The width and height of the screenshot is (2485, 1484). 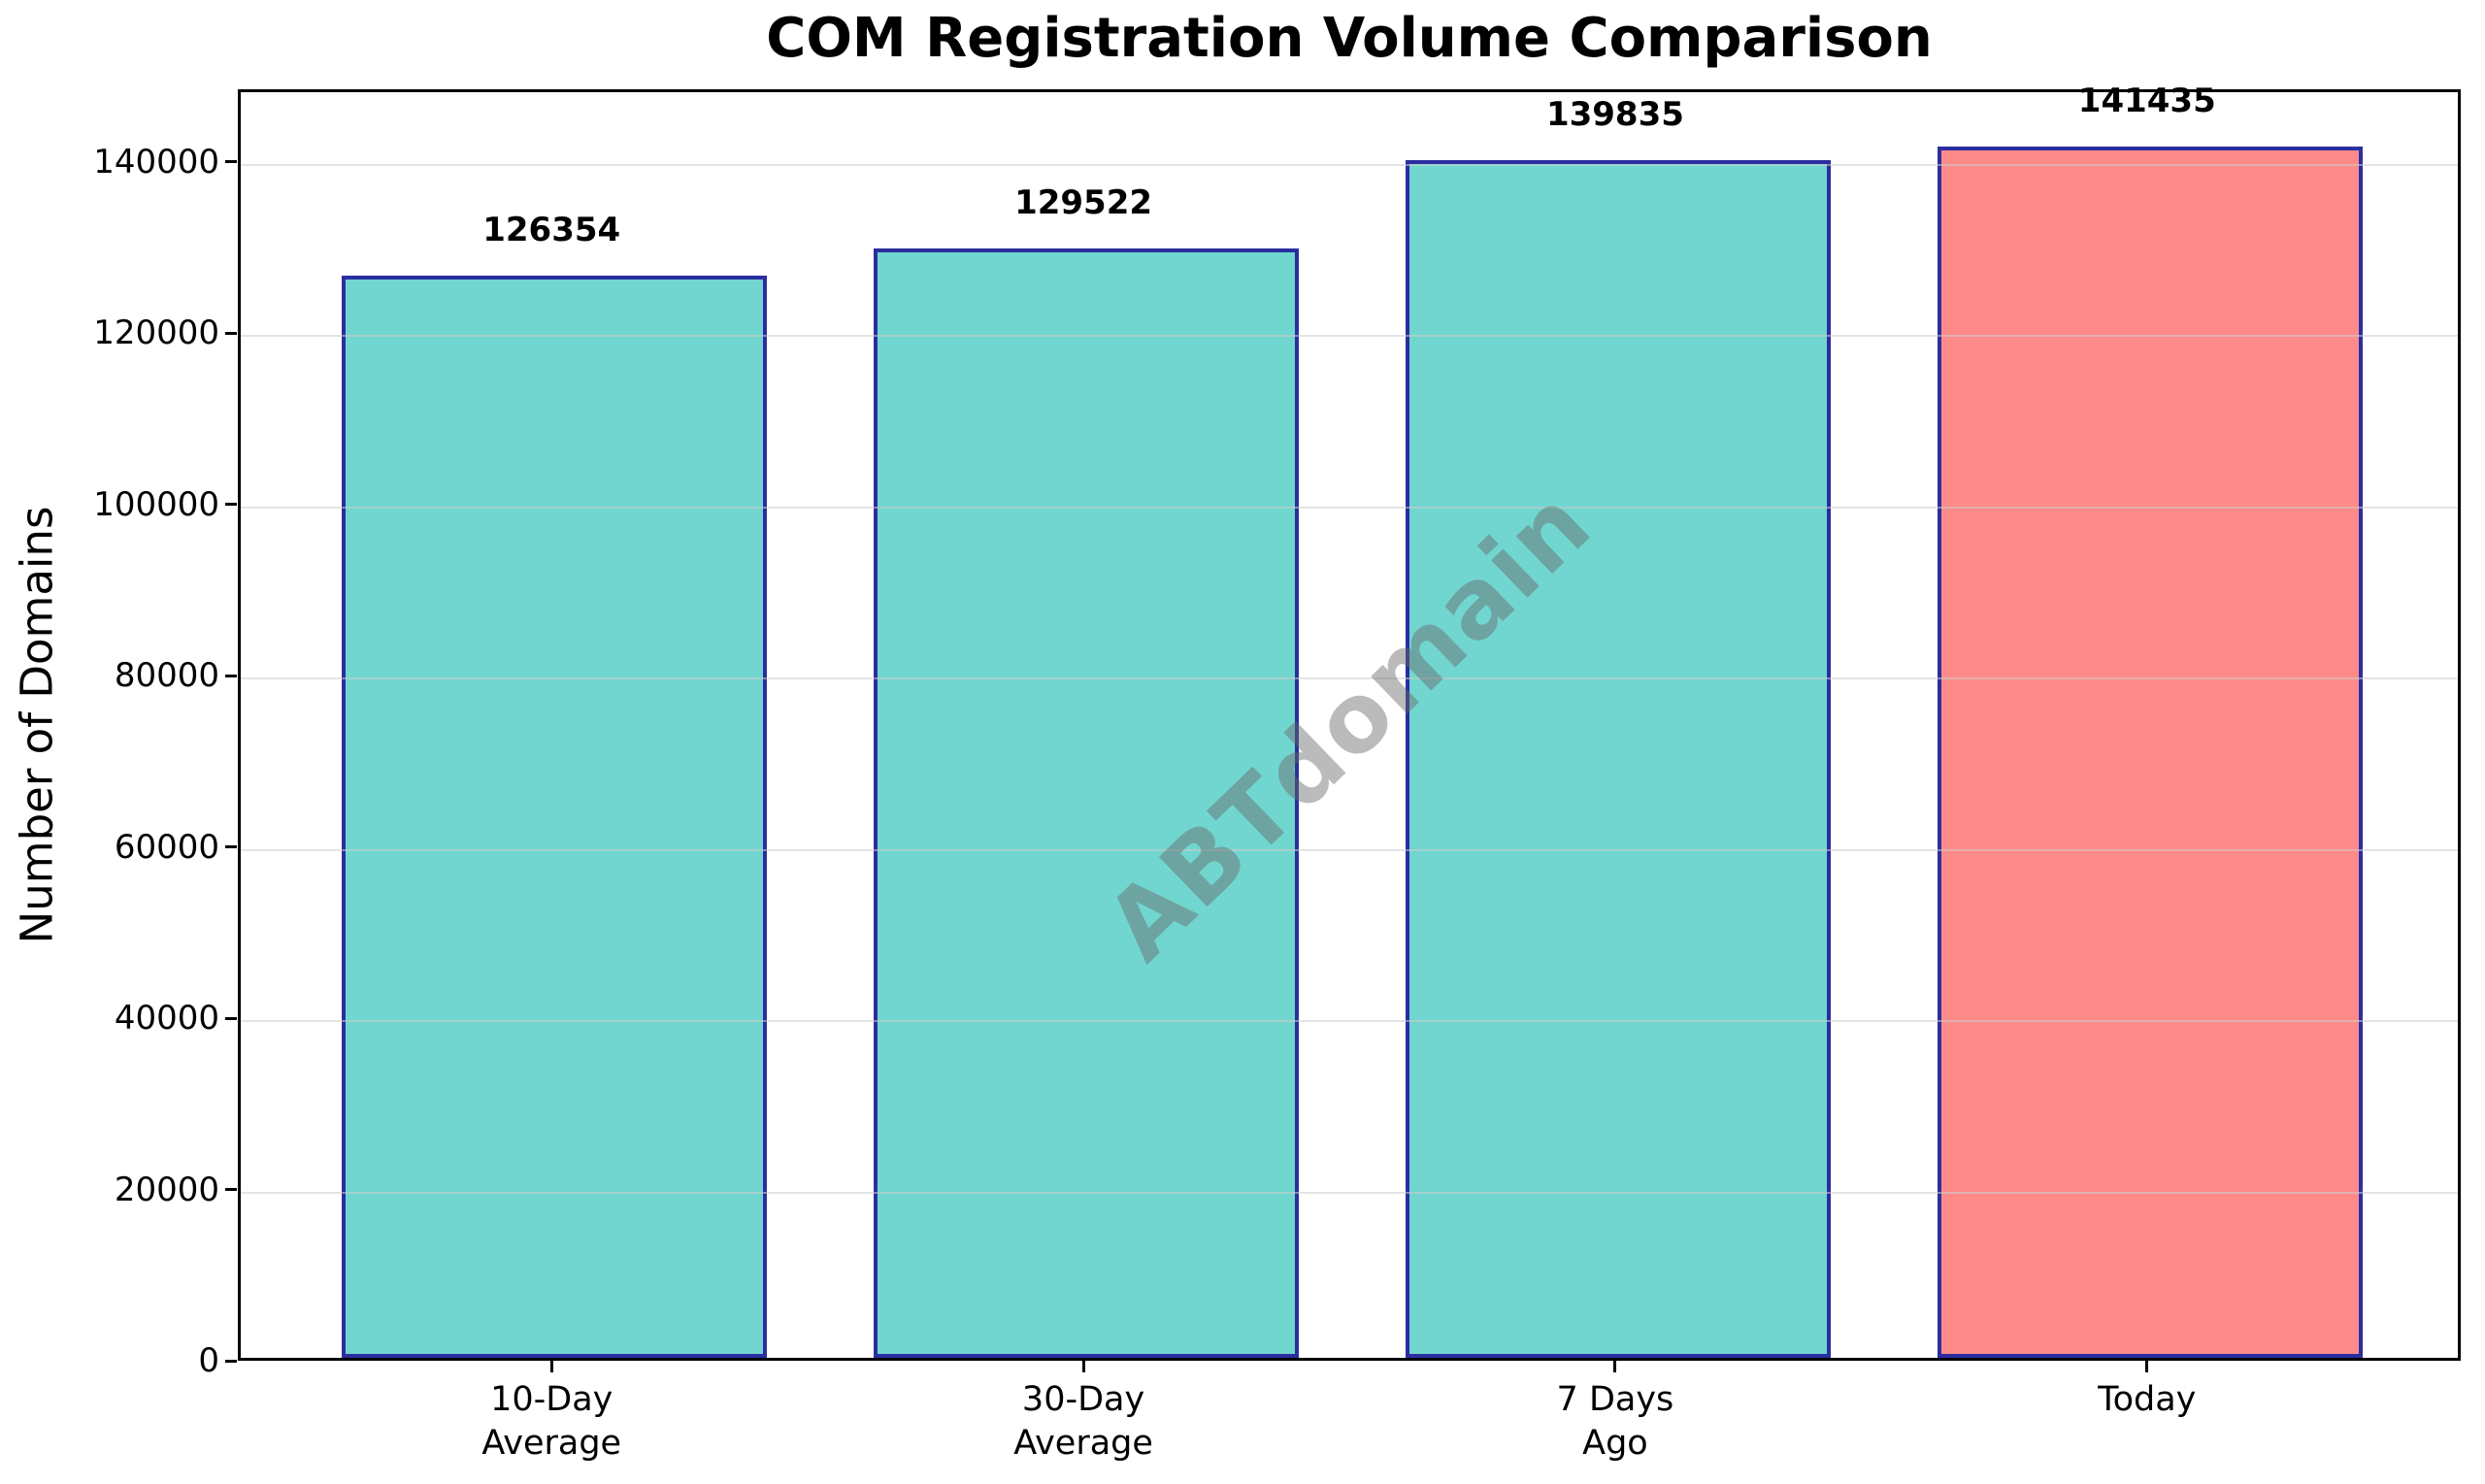 I want to click on x-tick-label-3: 7 Days Ago, so click(x=1615, y=1421).